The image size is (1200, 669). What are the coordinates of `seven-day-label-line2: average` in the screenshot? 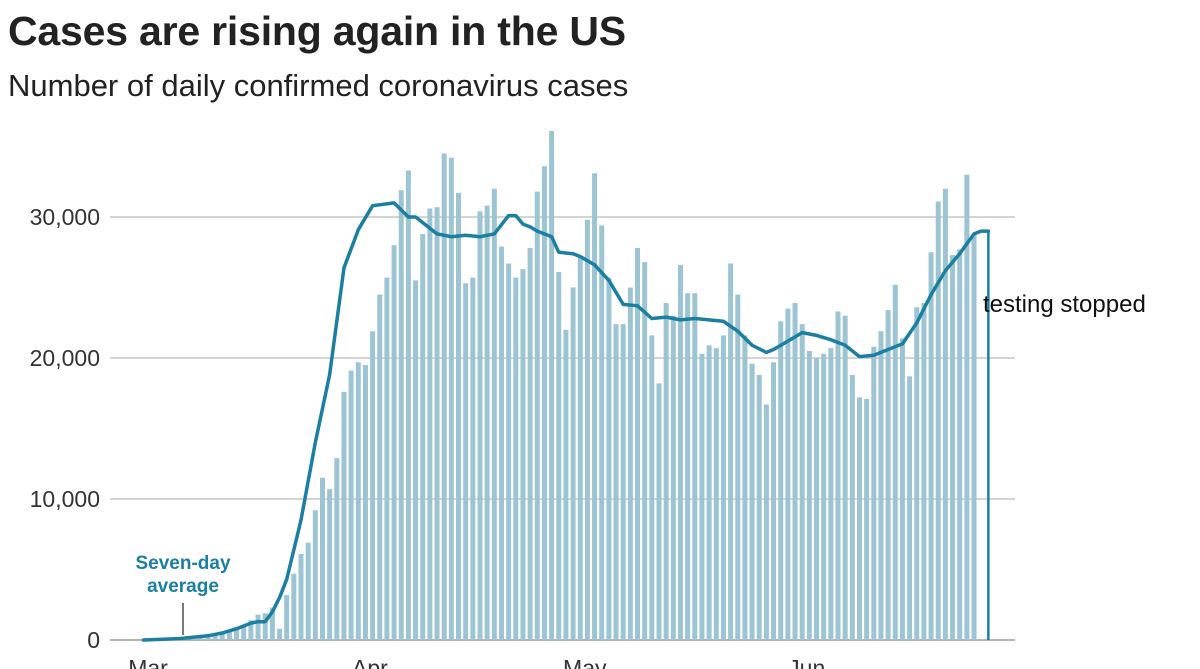 It's located at (183, 586).